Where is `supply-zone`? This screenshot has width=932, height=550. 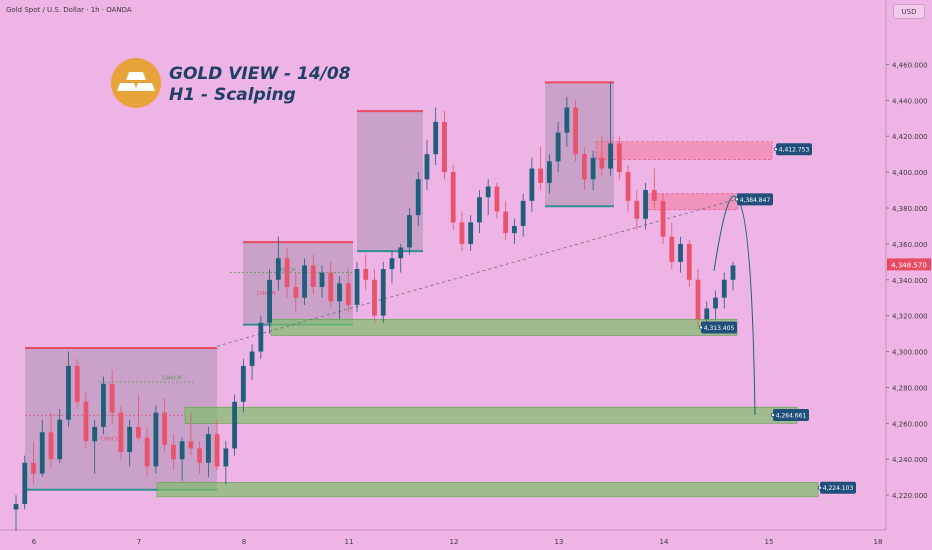
supply-zone is located at coordinates (684, 150).